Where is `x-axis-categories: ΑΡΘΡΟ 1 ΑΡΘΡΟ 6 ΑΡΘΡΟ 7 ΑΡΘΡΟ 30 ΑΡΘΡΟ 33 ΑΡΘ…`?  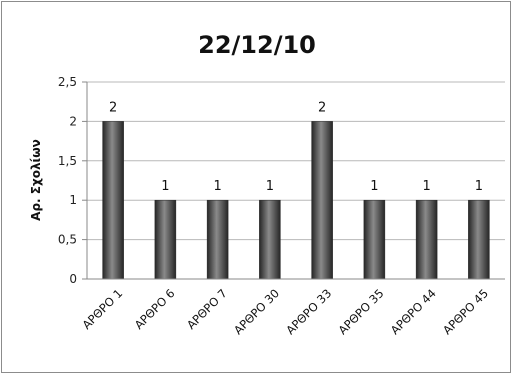
x-axis-categories: ΑΡΘΡΟ 1 ΑΡΘΡΟ 6 ΑΡΘΡΟ 7 ΑΡΘΡΟ 30 ΑΡΘΡΟ 33 ΑΡΘ… is located at coordinates (285, 311).